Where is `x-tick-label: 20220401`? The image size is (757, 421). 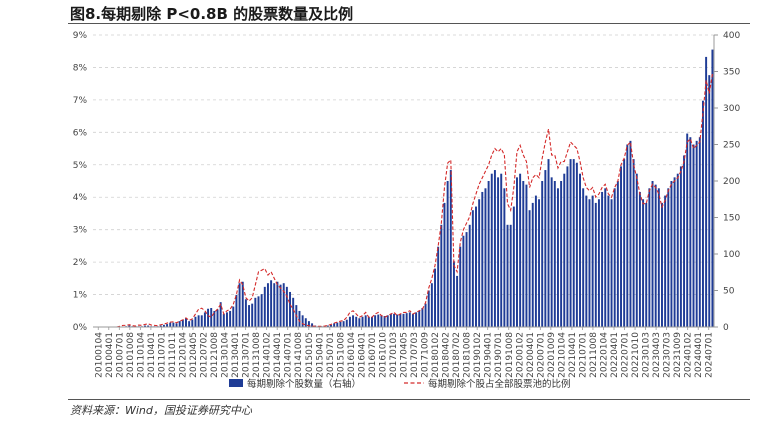
x-tick-label: 20220401 is located at coordinates (615, 355).